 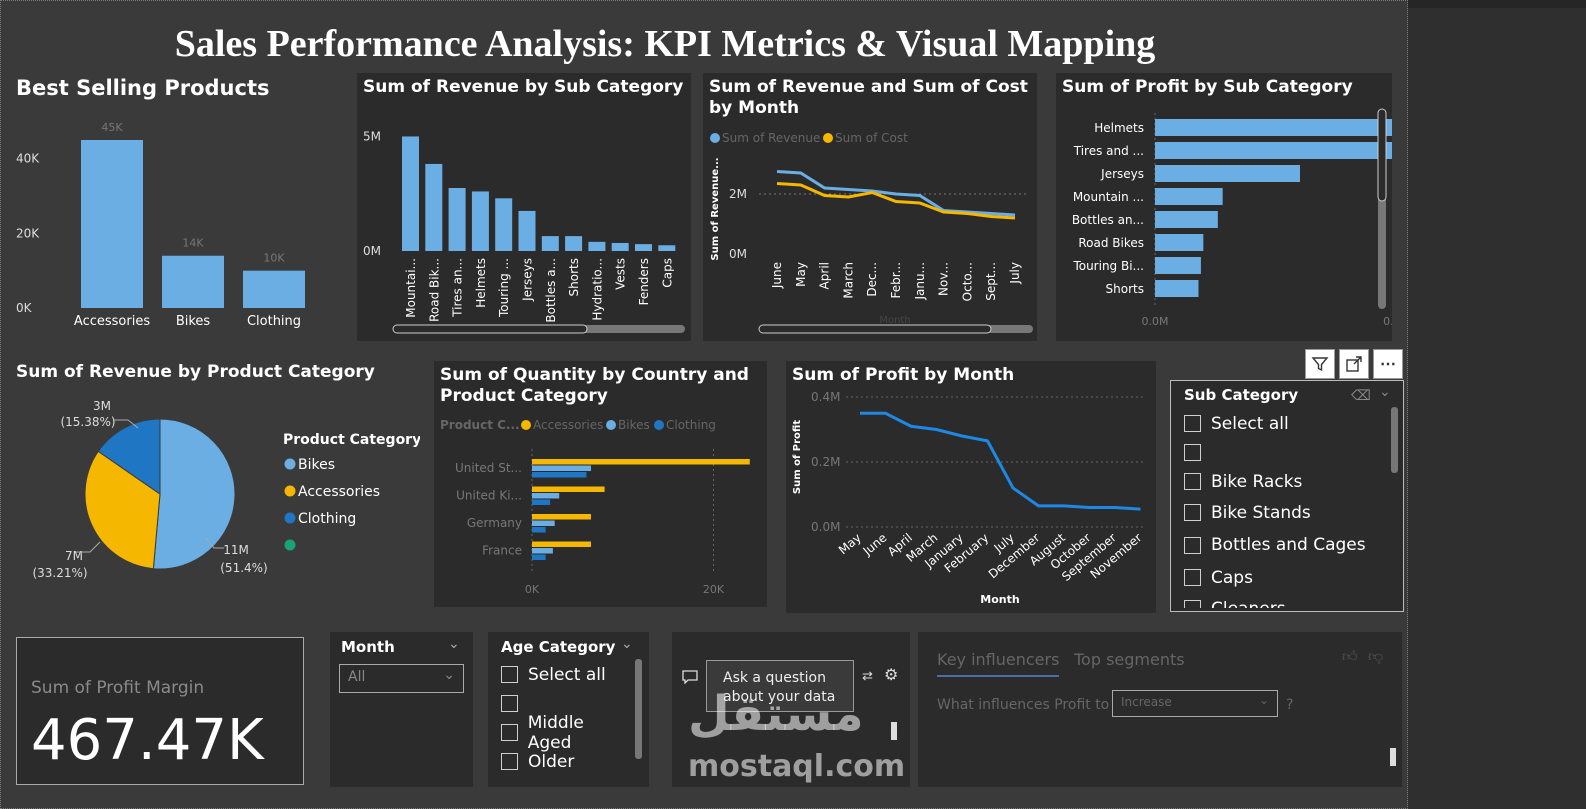 I want to click on slicer-option: Older, so click(x=566, y=761).